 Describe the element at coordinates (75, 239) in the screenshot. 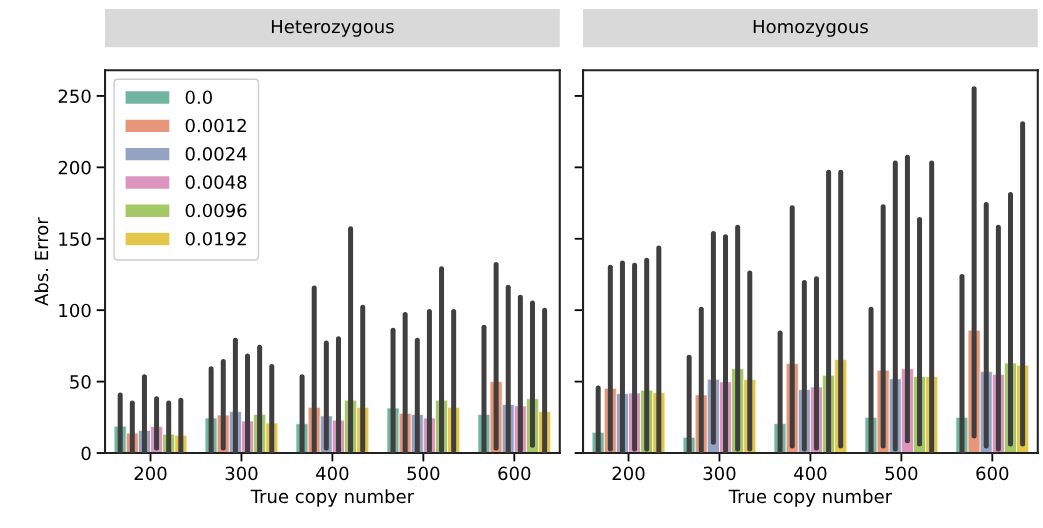

I see `y-tick-label: 150` at that location.